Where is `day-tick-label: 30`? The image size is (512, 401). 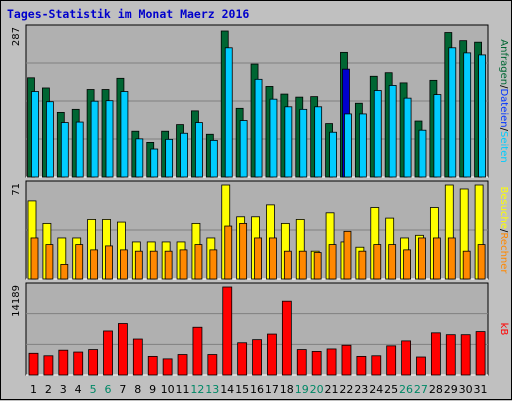
day-tick-label: 30 is located at coordinates (466, 389).